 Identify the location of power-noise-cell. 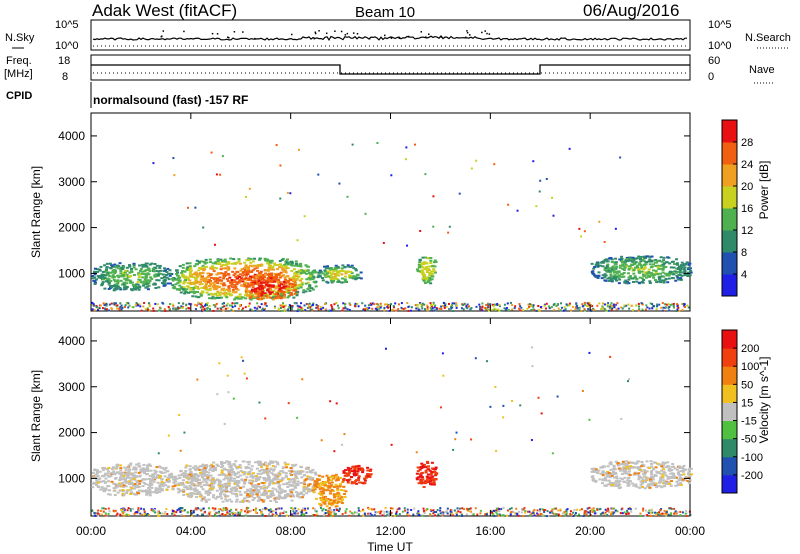
(508, 204).